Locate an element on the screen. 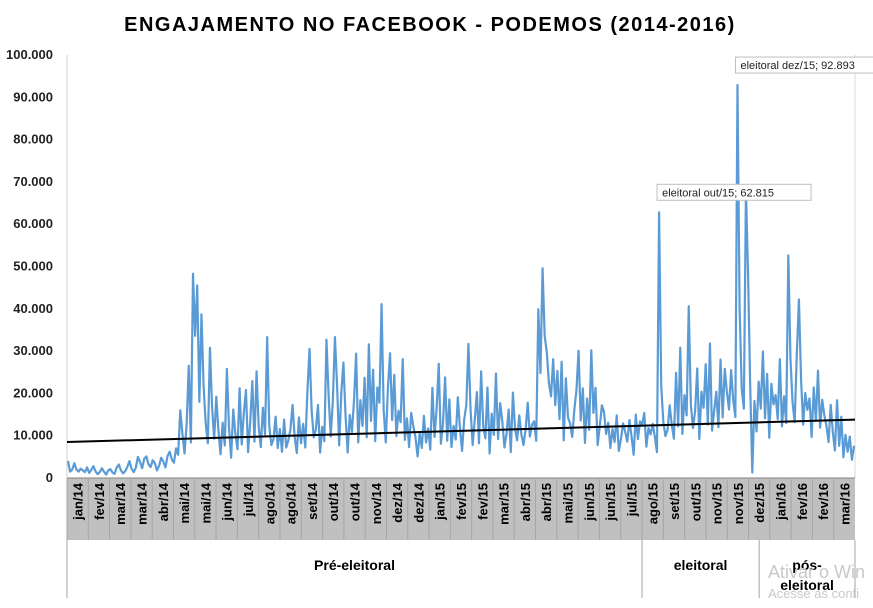 The image size is (873, 608). trendline is located at coordinates (461, 431).